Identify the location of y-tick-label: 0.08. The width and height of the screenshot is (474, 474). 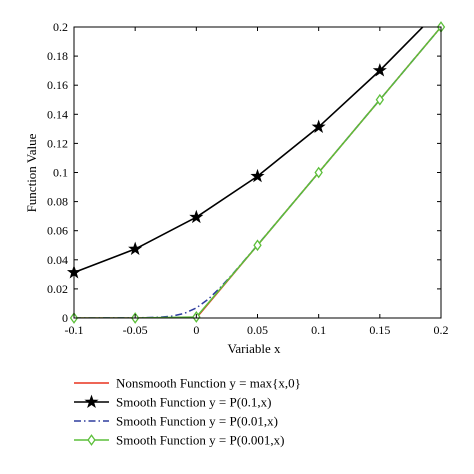
(57, 202).